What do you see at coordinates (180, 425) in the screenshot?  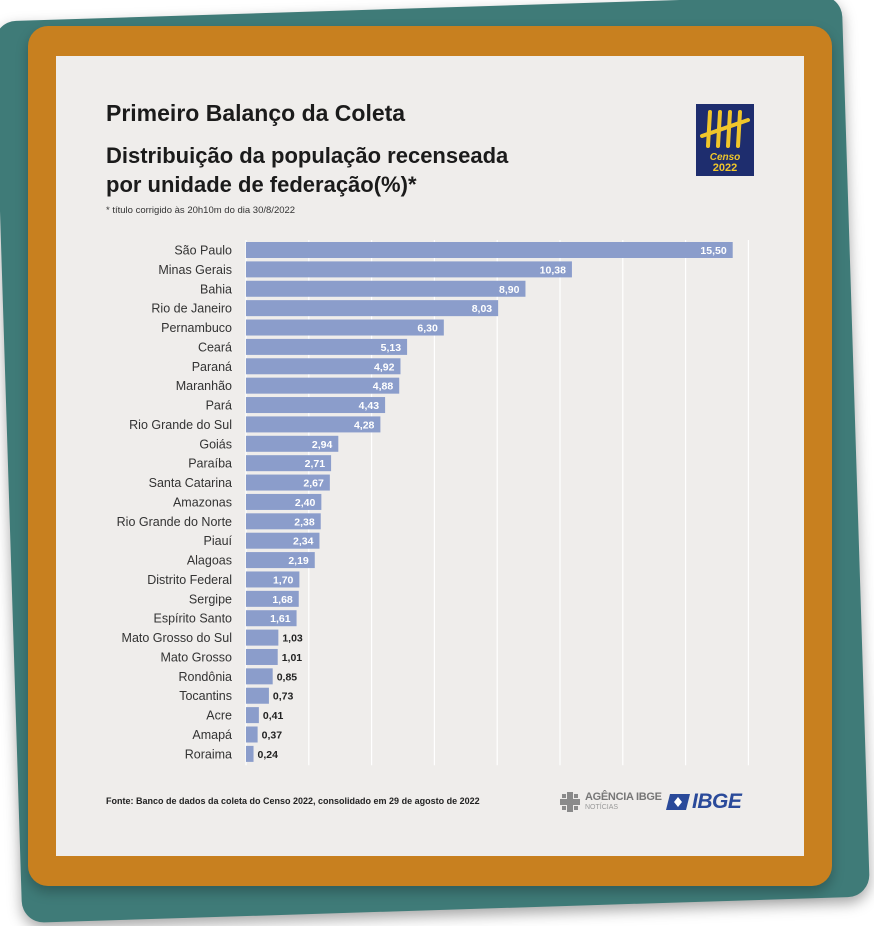 I see `category-label: Rio Grande do Sul` at bounding box center [180, 425].